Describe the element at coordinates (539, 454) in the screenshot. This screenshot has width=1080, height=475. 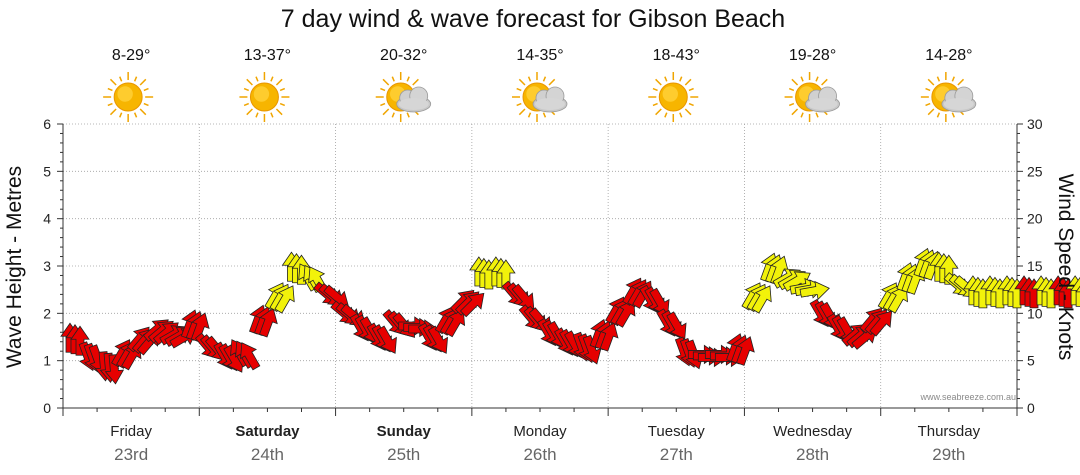
I see `date-label: 26th` at that location.